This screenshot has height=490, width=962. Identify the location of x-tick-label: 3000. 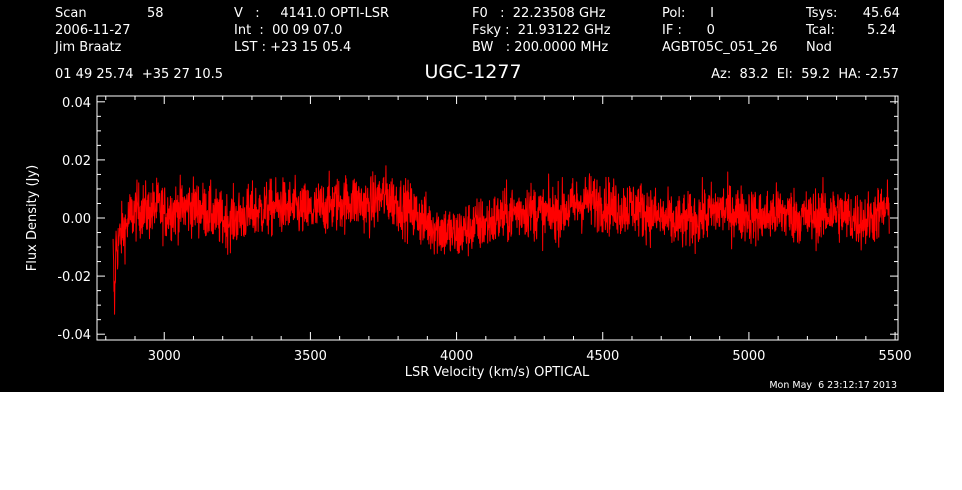
(164, 356).